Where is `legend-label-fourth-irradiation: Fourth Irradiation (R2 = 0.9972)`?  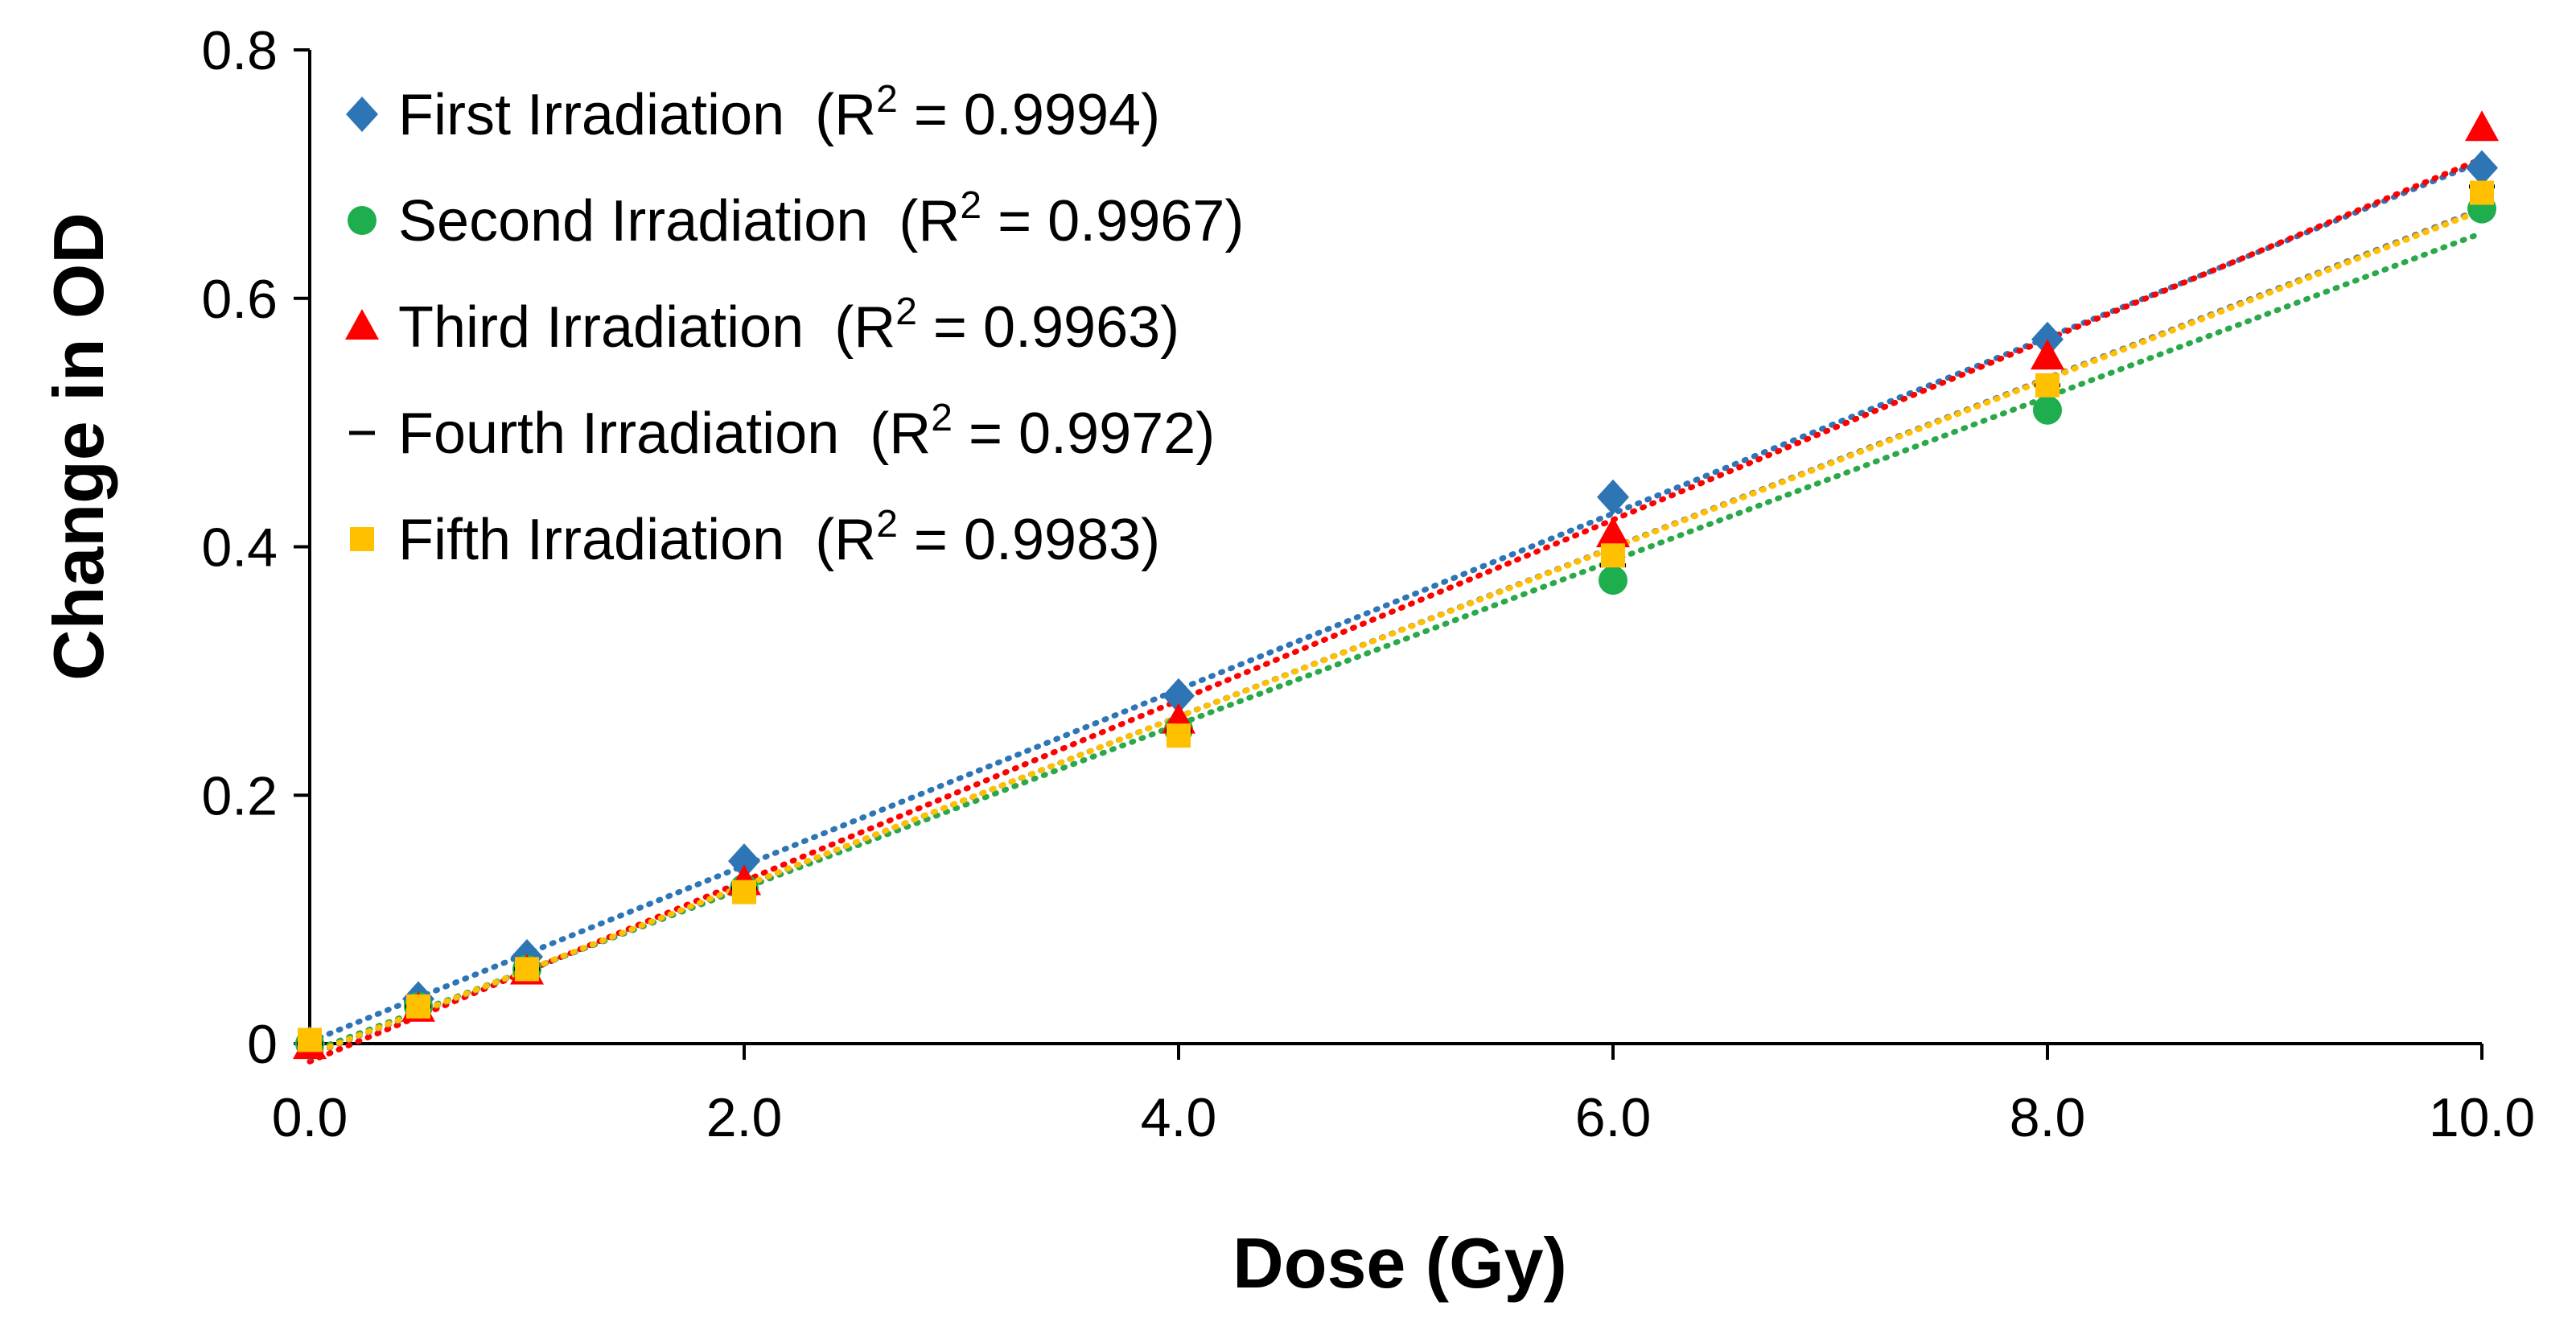 legend-label-fourth-irradiation: Fourth Irradiation (R2 = 0.9972) is located at coordinates (806, 431).